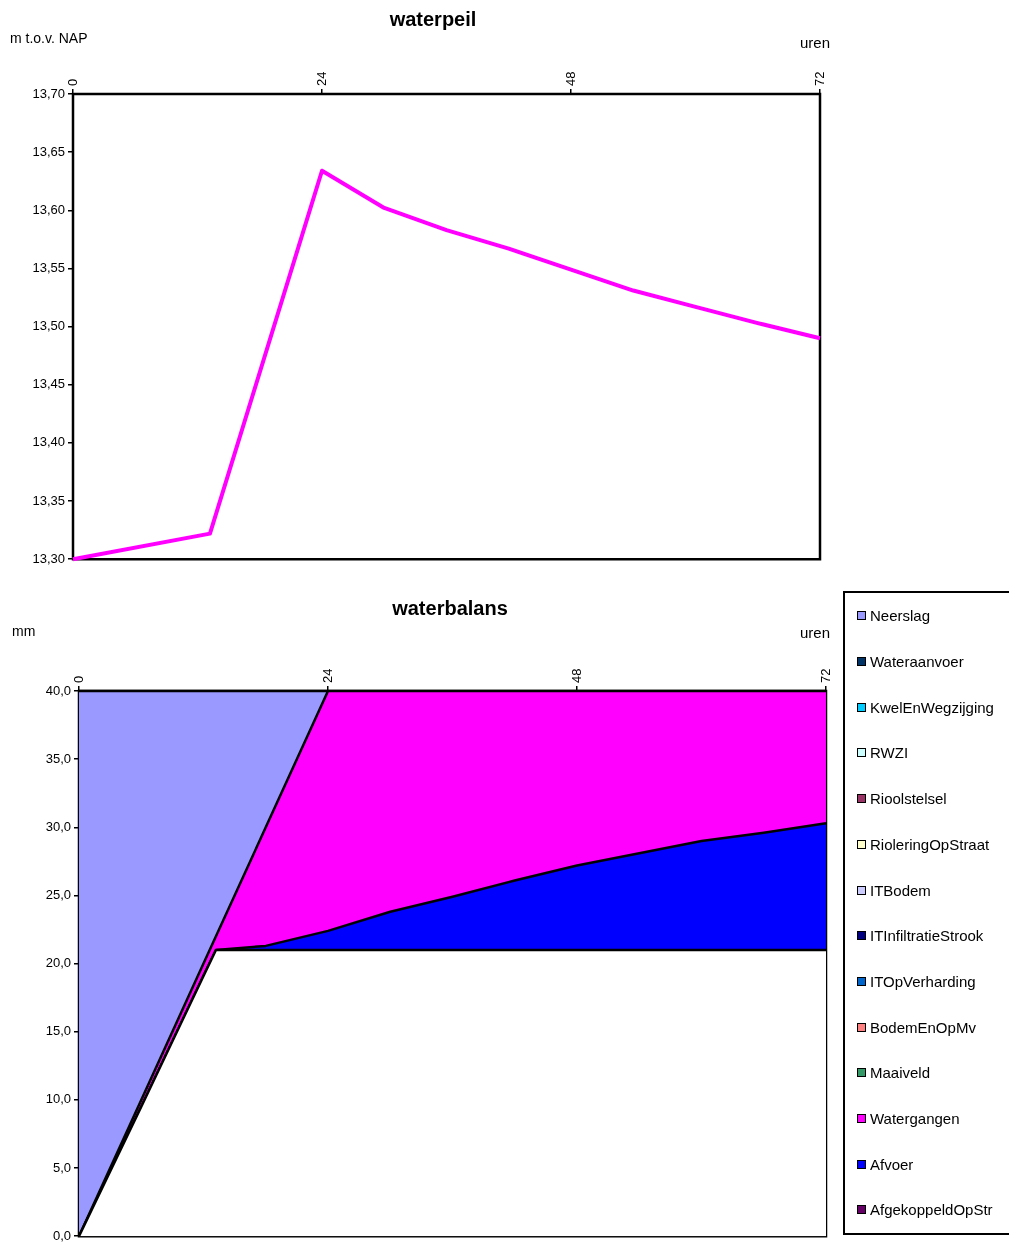  Describe the element at coordinates (58, 826) in the screenshot. I see `y-tick-label: 30,0` at that location.